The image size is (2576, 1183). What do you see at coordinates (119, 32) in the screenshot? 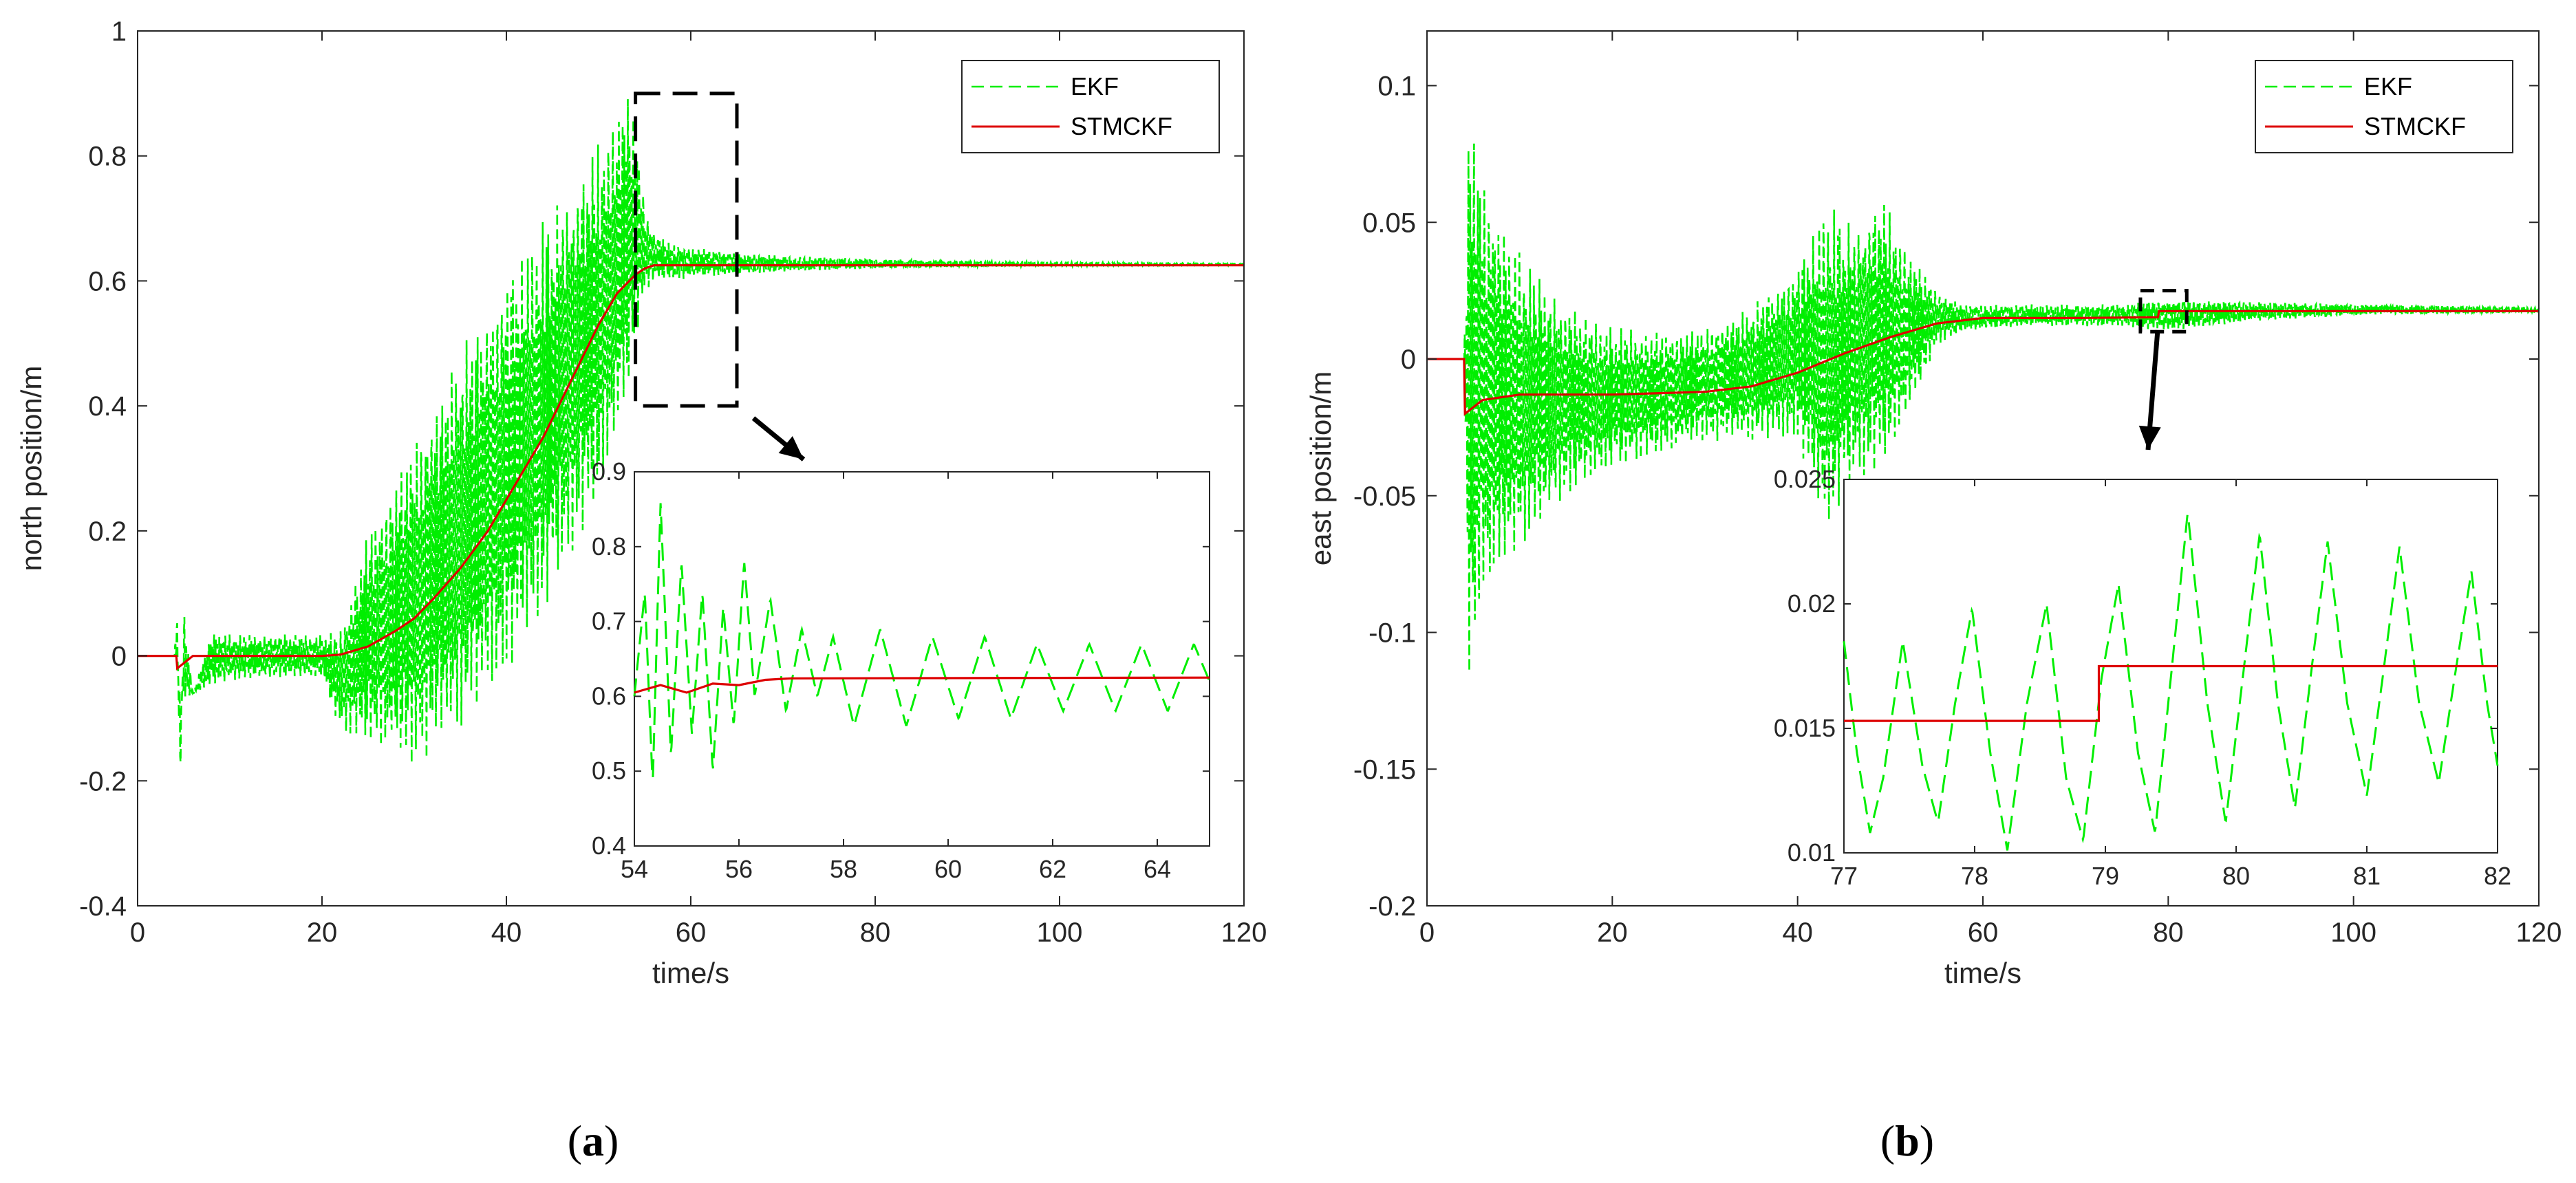
I see `y-tick-label: 1` at bounding box center [119, 32].